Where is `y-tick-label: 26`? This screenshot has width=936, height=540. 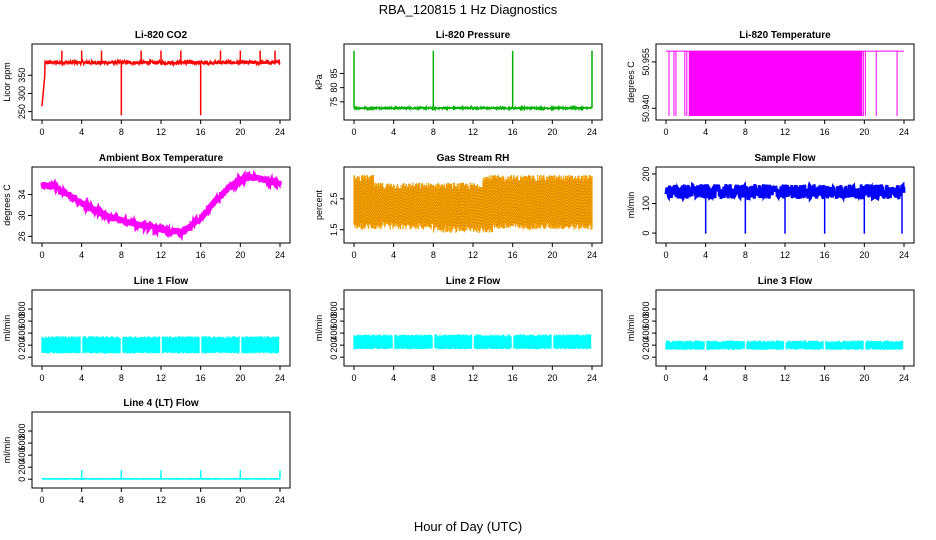 y-tick-label: 26 is located at coordinates (22, 236).